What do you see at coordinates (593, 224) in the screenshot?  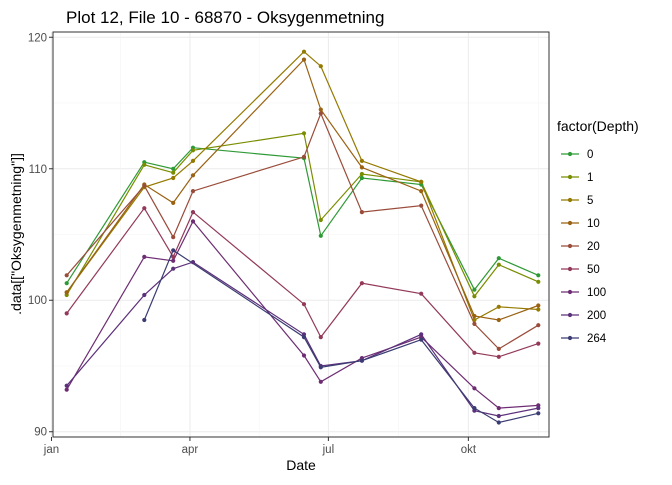 I see `legend-label: 10` at bounding box center [593, 224].